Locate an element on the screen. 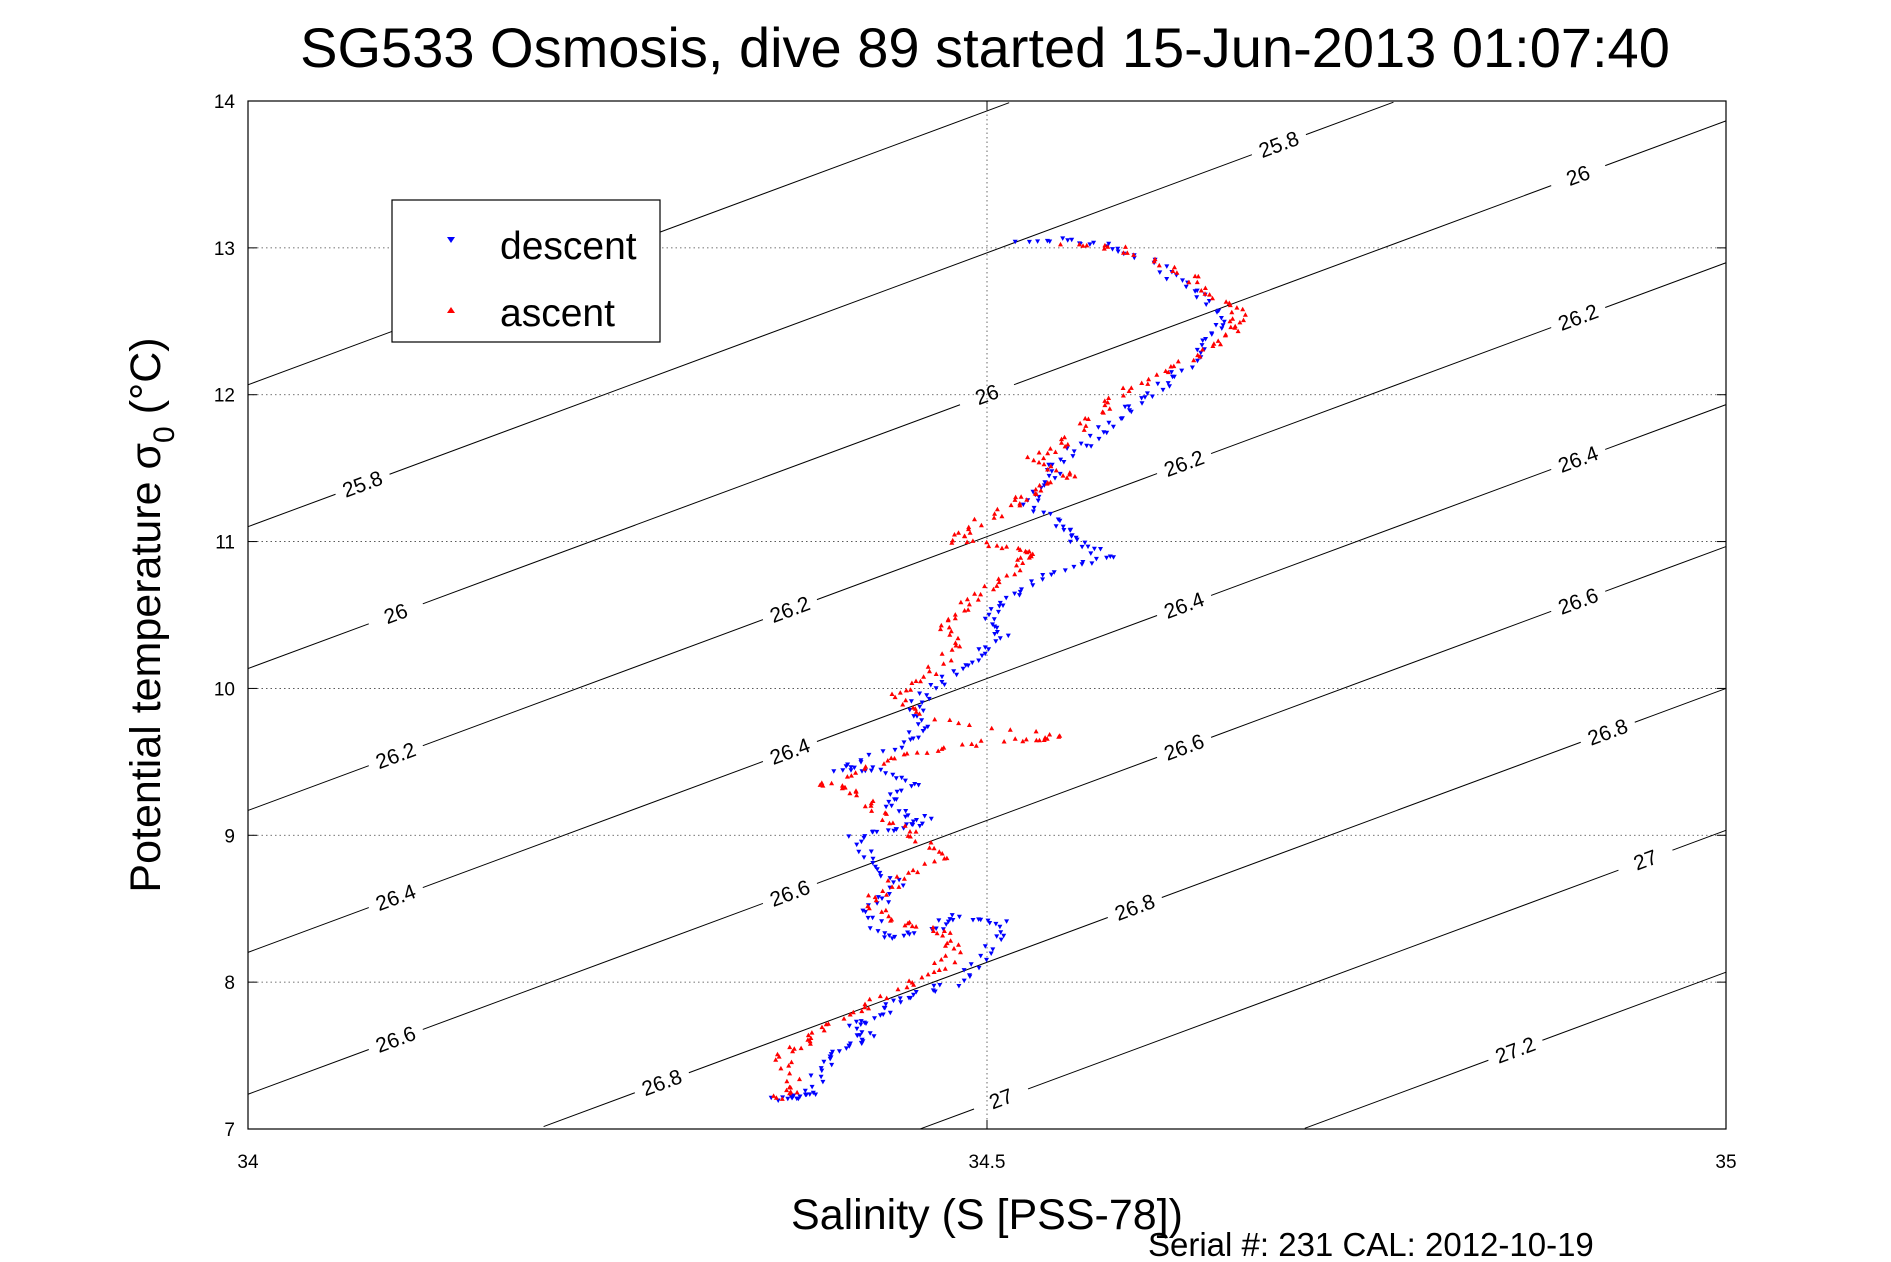 This screenshot has height=1262, width=1891. legend: descent ascent is located at coordinates (526, 271).